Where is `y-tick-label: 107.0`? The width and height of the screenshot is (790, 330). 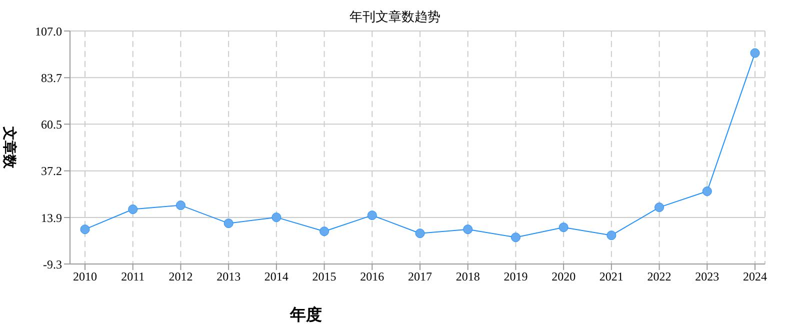
y-tick-label: 107.0 is located at coordinates (48, 31).